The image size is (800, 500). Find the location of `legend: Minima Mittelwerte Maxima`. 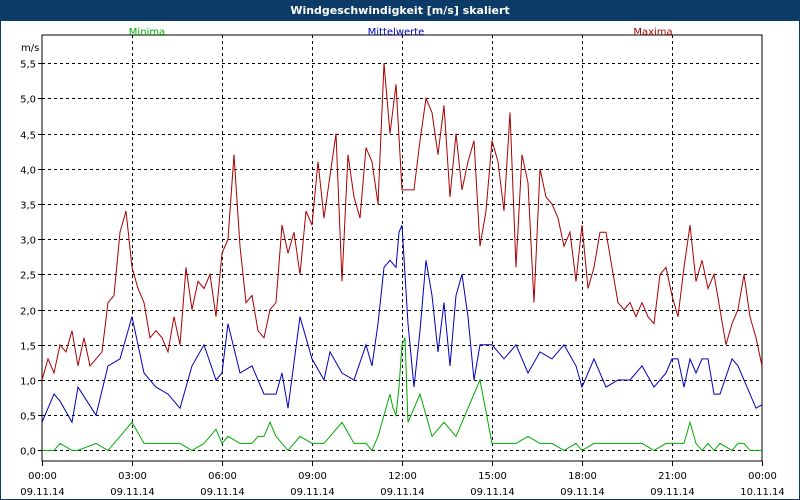

legend: Minima Mittelwerte Maxima is located at coordinates (401, 32).